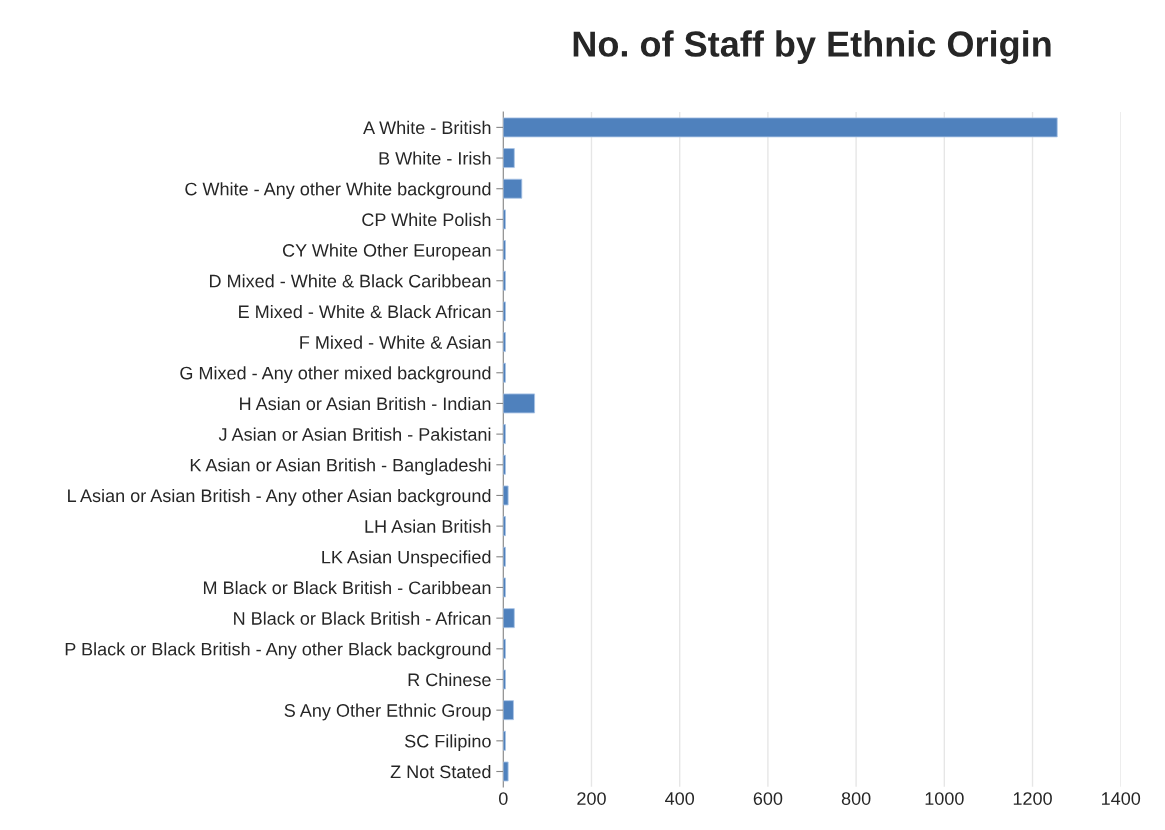 The height and width of the screenshot is (830, 1165). Describe the element at coordinates (340, 467) in the screenshot. I see `y-tick-label: K Asian or Asian British - Bangladeshi` at that location.